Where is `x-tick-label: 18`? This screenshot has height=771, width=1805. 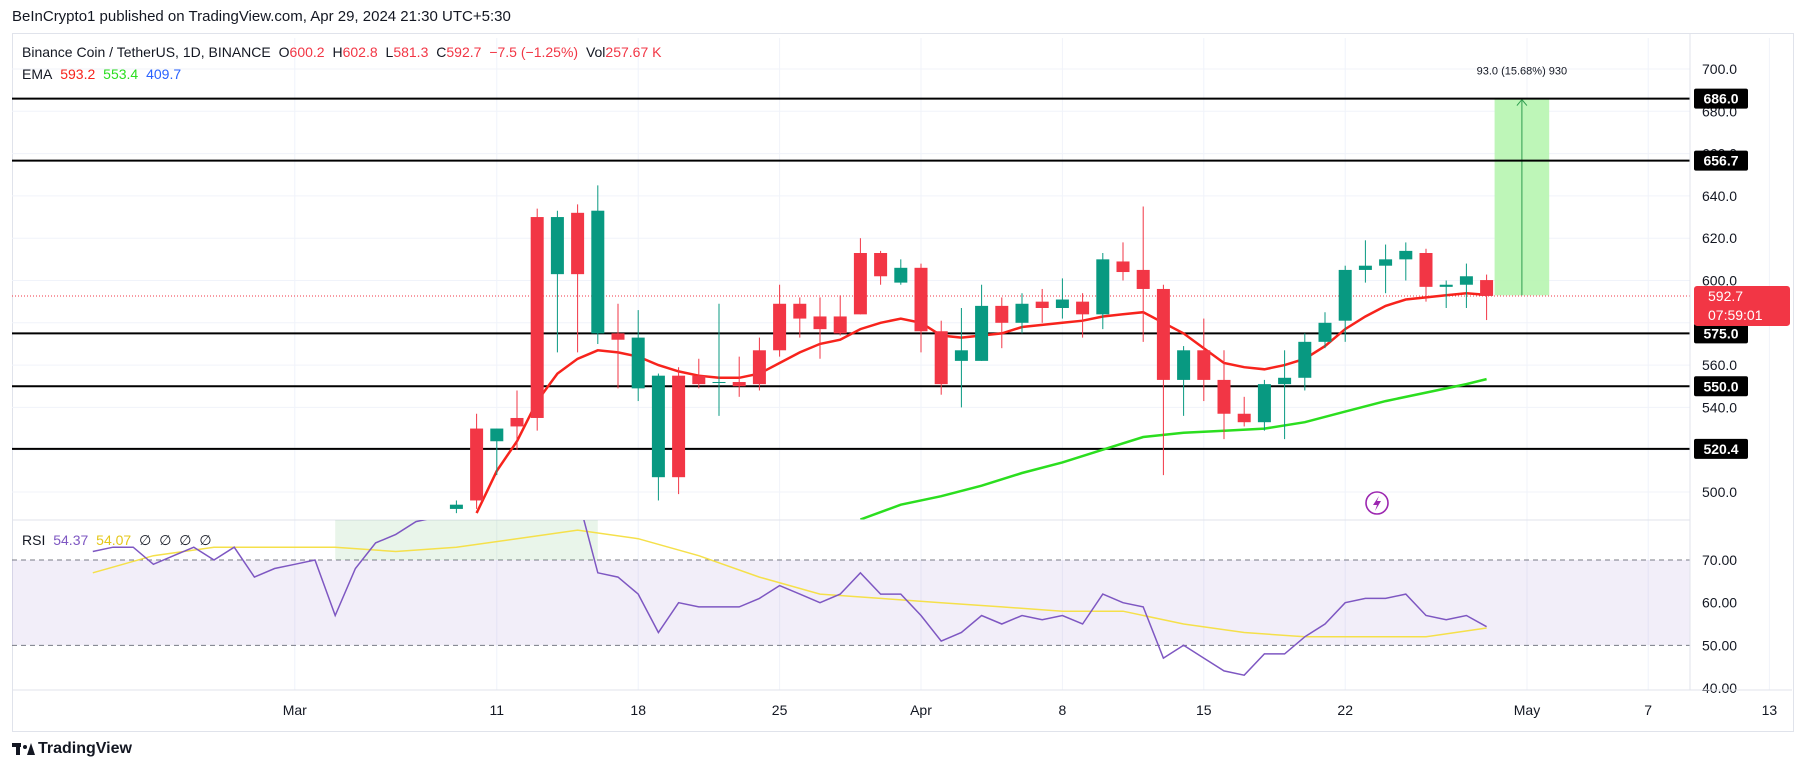 x-tick-label: 18 is located at coordinates (638, 710).